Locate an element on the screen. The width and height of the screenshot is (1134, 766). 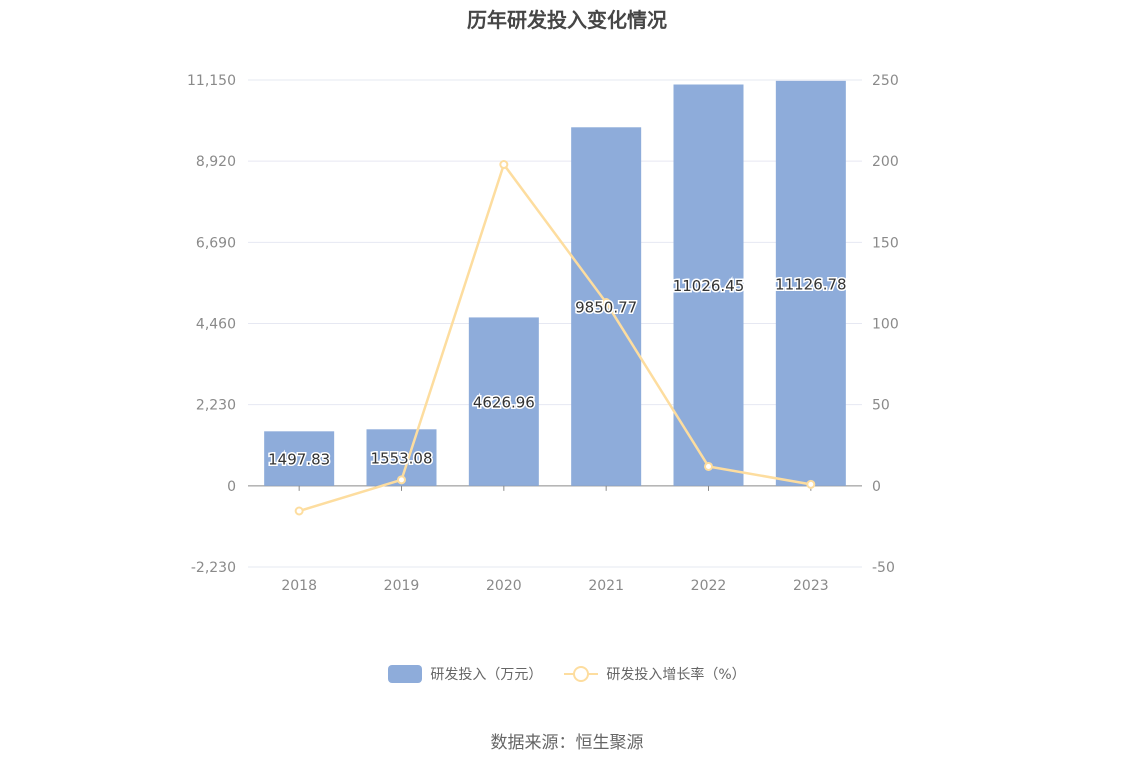
data-label: 11126.78 is located at coordinates (811, 284).